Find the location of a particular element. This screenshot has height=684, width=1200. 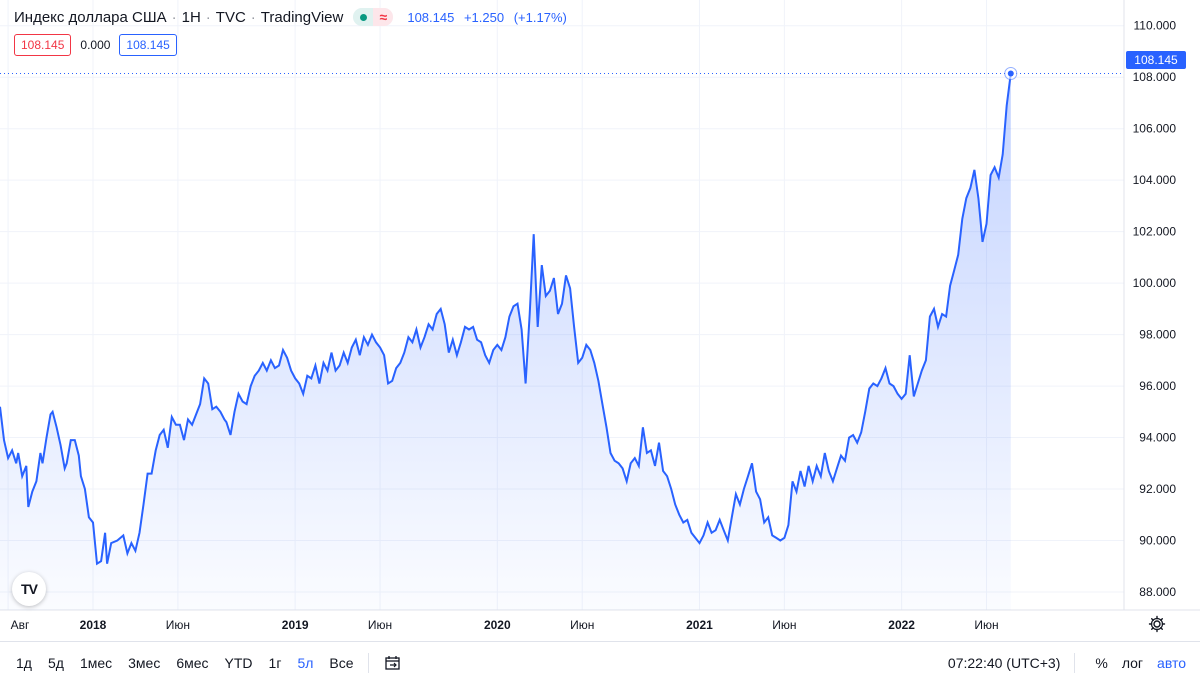

y-tick-label: 88.000 is located at coordinates (1157, 592).